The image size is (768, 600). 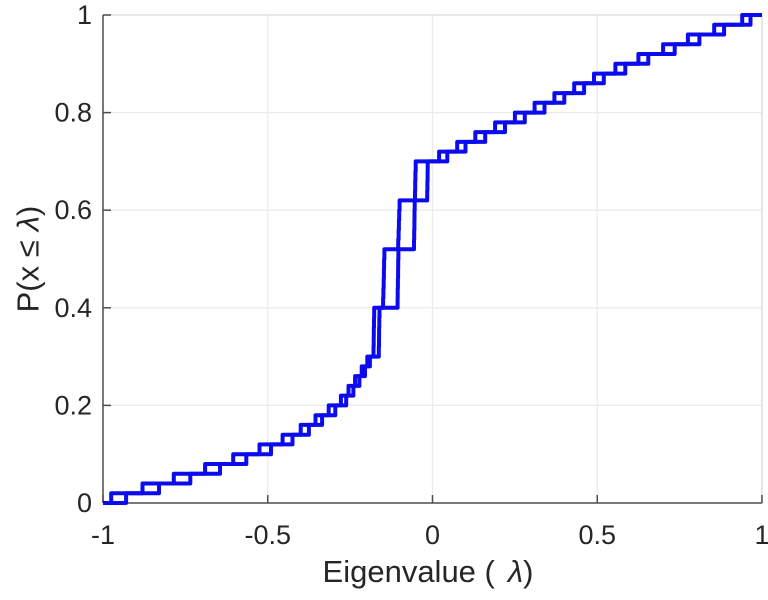 What do you see at coordinates (73, 405) in the screenshot?
I see `y-tick-label: 0.2` at bounding box center [73, 405].